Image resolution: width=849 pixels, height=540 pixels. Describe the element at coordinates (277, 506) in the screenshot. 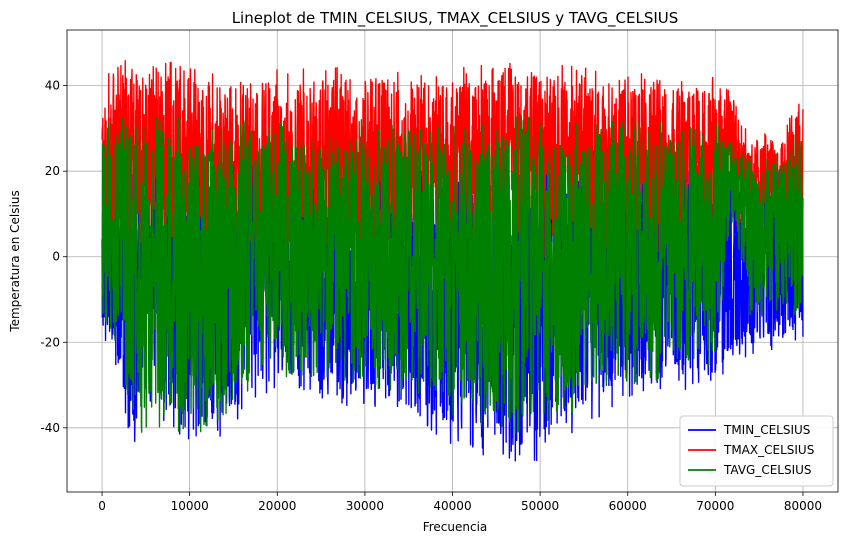

I see `x-tick-label: 20000` at that location.